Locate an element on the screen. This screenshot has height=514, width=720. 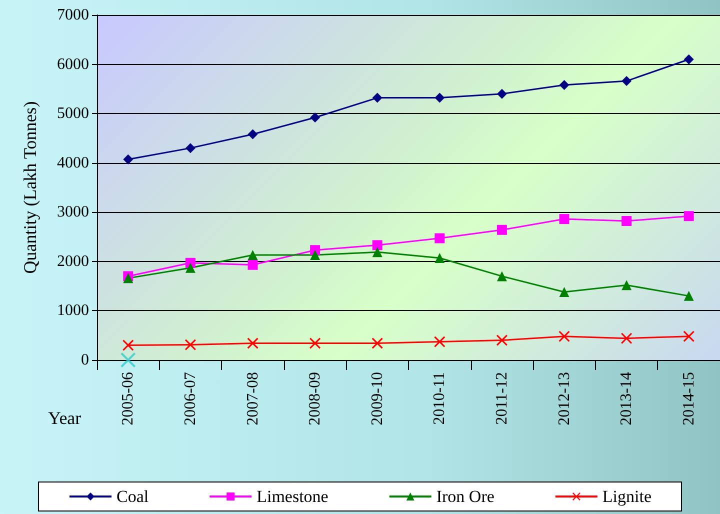
y-tick-label: 2000 is located at coordinates (73, 261).